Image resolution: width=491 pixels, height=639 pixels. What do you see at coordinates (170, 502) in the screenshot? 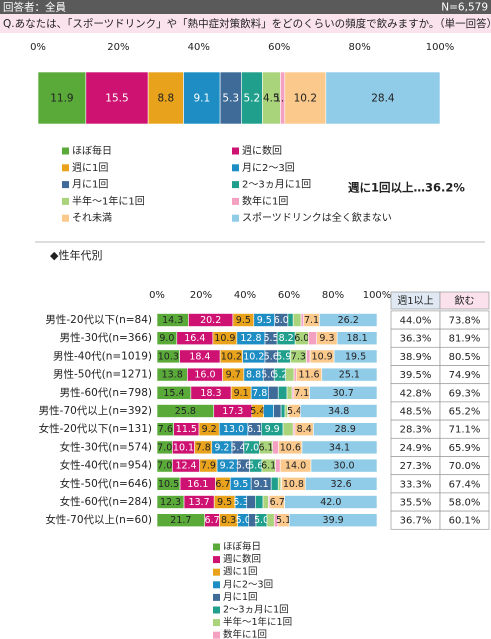
I see `value-label: 12.3` at bounding box center [170, 502].